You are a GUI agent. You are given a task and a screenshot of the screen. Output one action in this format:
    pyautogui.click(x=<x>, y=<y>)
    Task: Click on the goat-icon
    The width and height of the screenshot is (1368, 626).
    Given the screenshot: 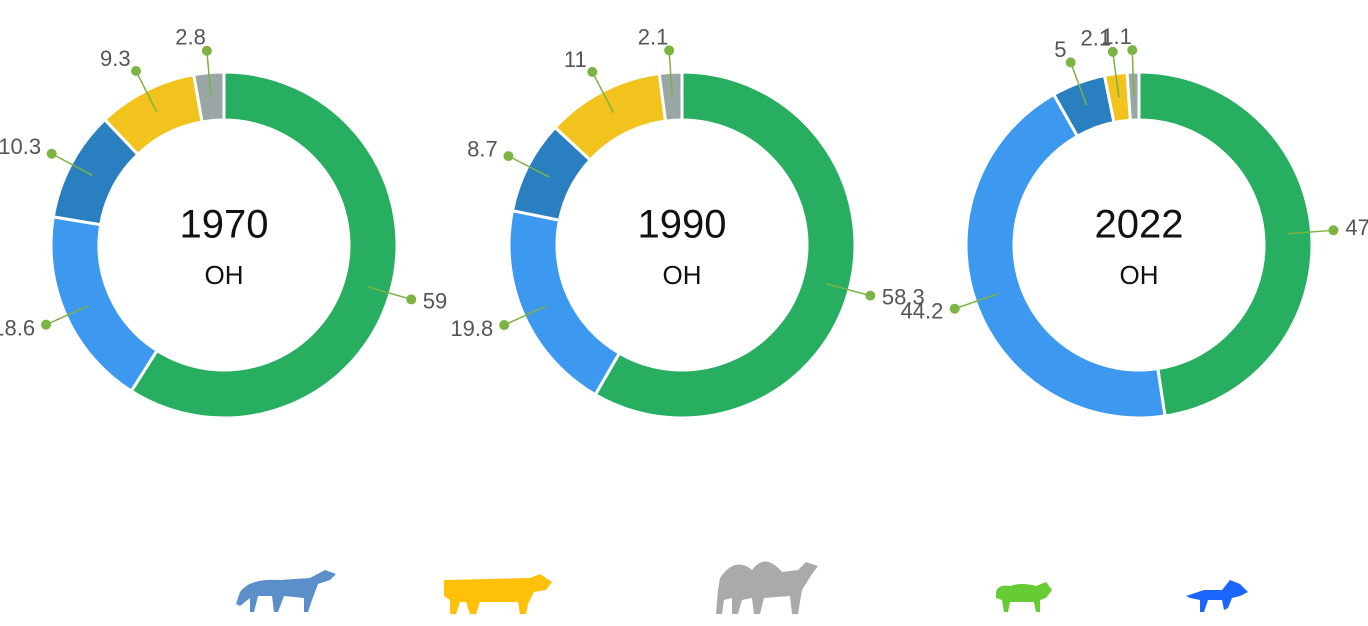 What is the action you would take?
    pyautogui.click(x=1217, y=596)
    